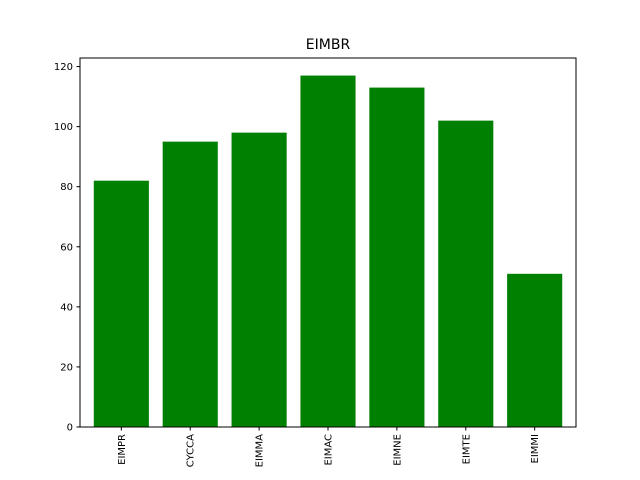 This screenshot has height=480, width=640. What do you see at coordinates (535, 350) in the screenshot?
I see `bar-eimmi` at bounding box center [535, 350].